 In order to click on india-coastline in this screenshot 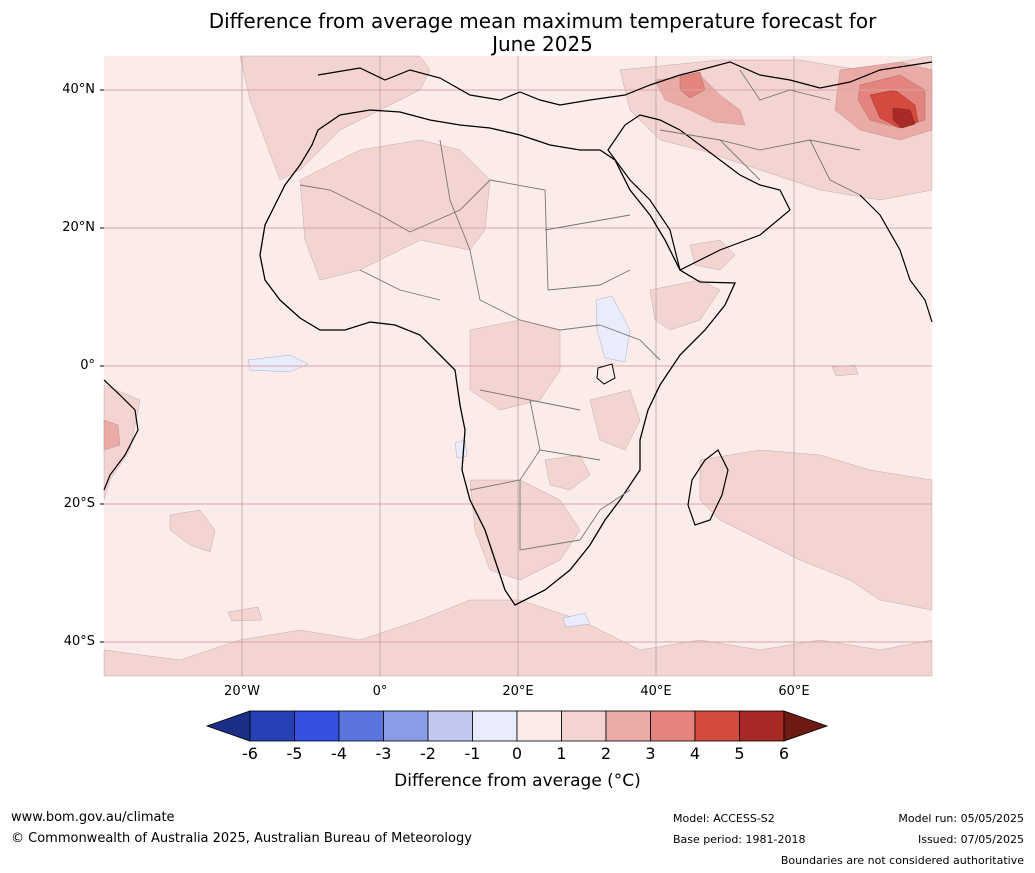, I will do `click(896, 258)`.